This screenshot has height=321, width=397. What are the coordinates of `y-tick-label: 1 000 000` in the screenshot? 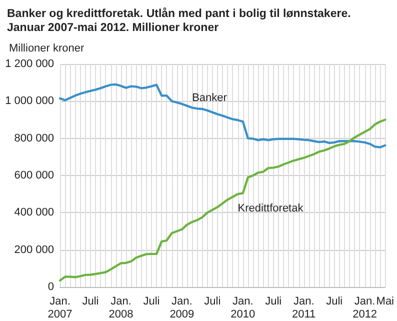 It's located at (29, 101).